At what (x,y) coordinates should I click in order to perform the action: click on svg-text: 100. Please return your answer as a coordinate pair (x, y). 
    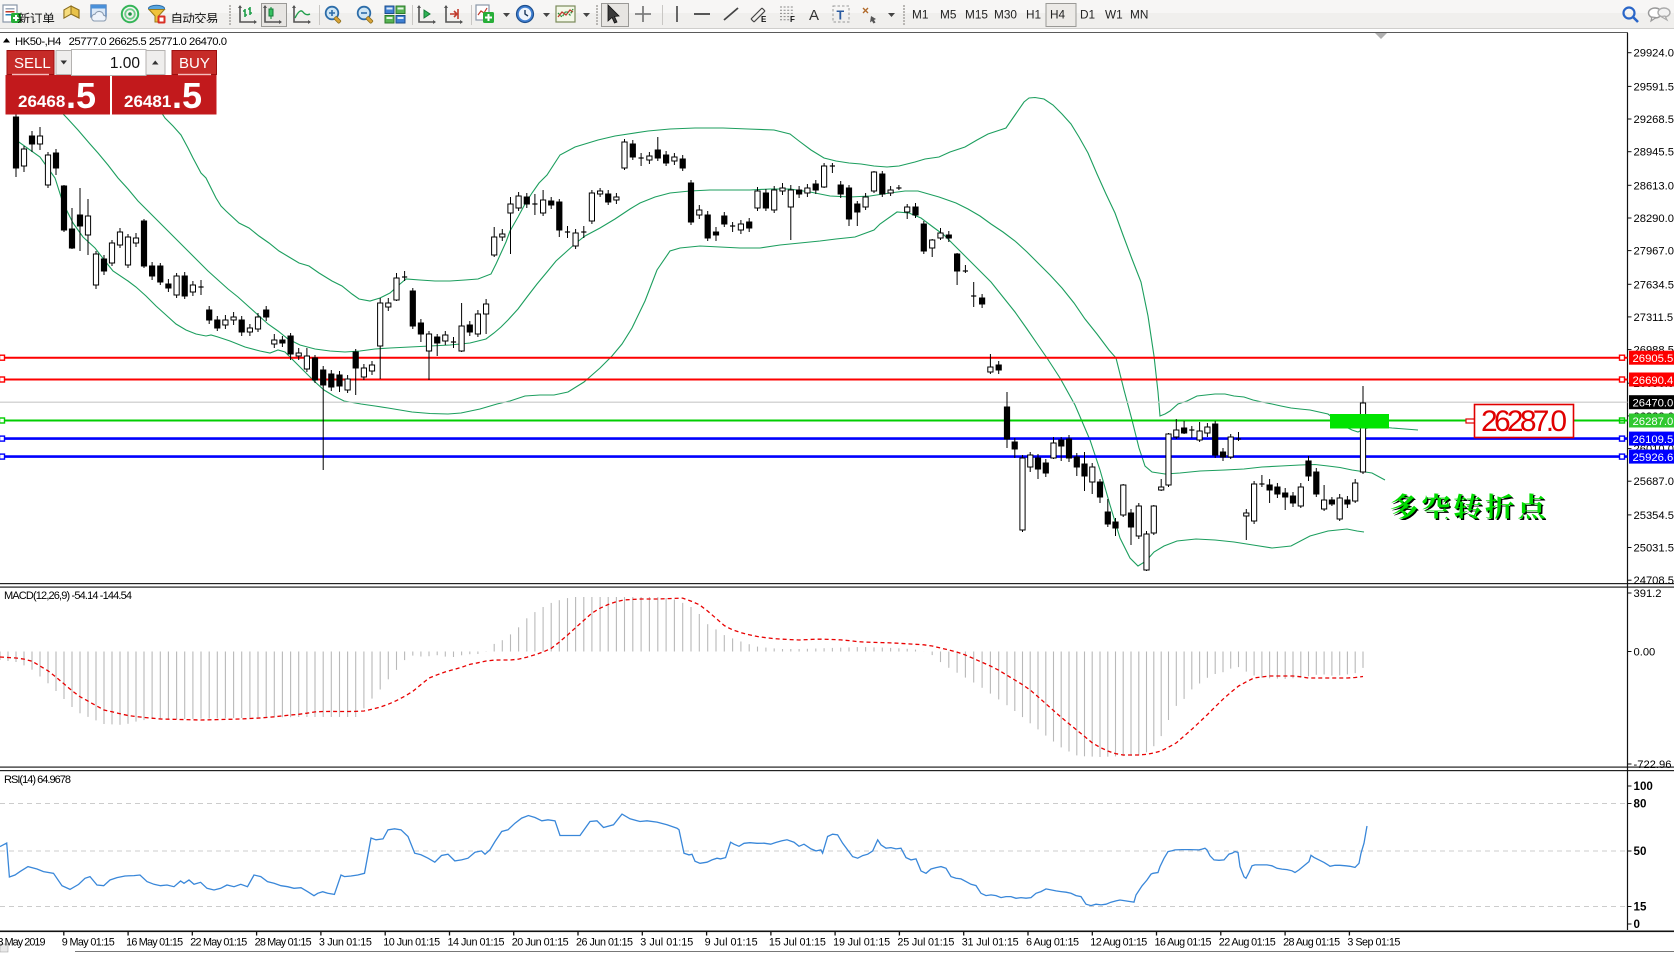
    Looking at the image, I should click on (1643, 786).